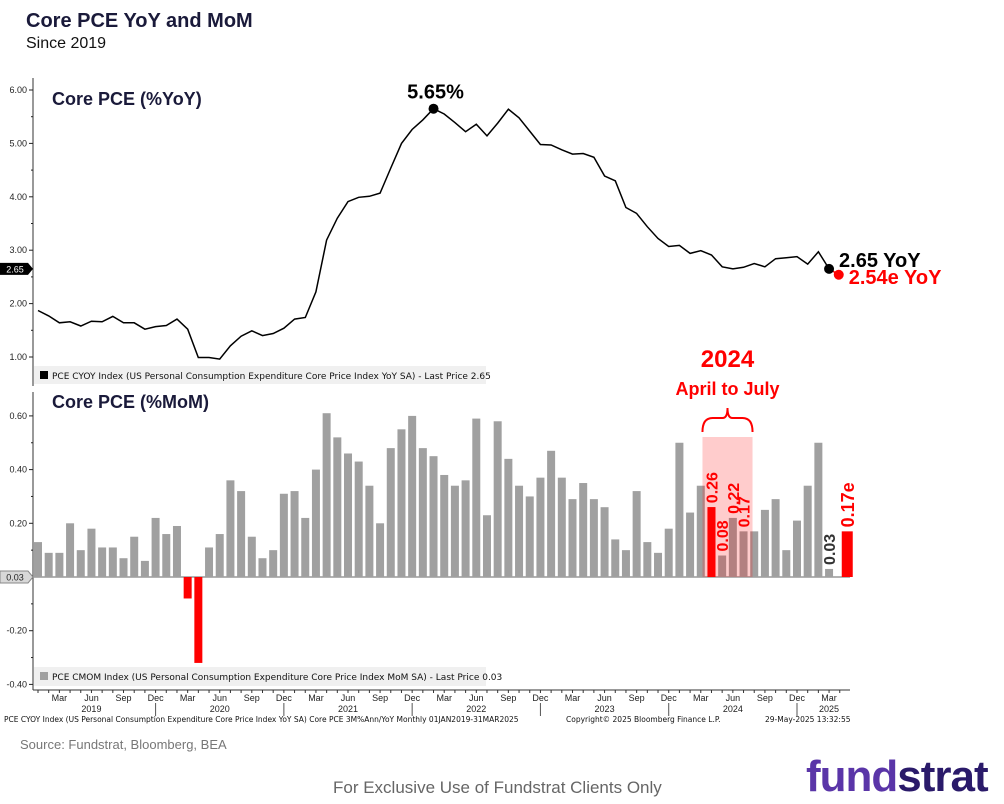  Describe the element at coordinates (18, 470) in the screenshot. I see `mom-y-tick-label: 0.40` at that location.